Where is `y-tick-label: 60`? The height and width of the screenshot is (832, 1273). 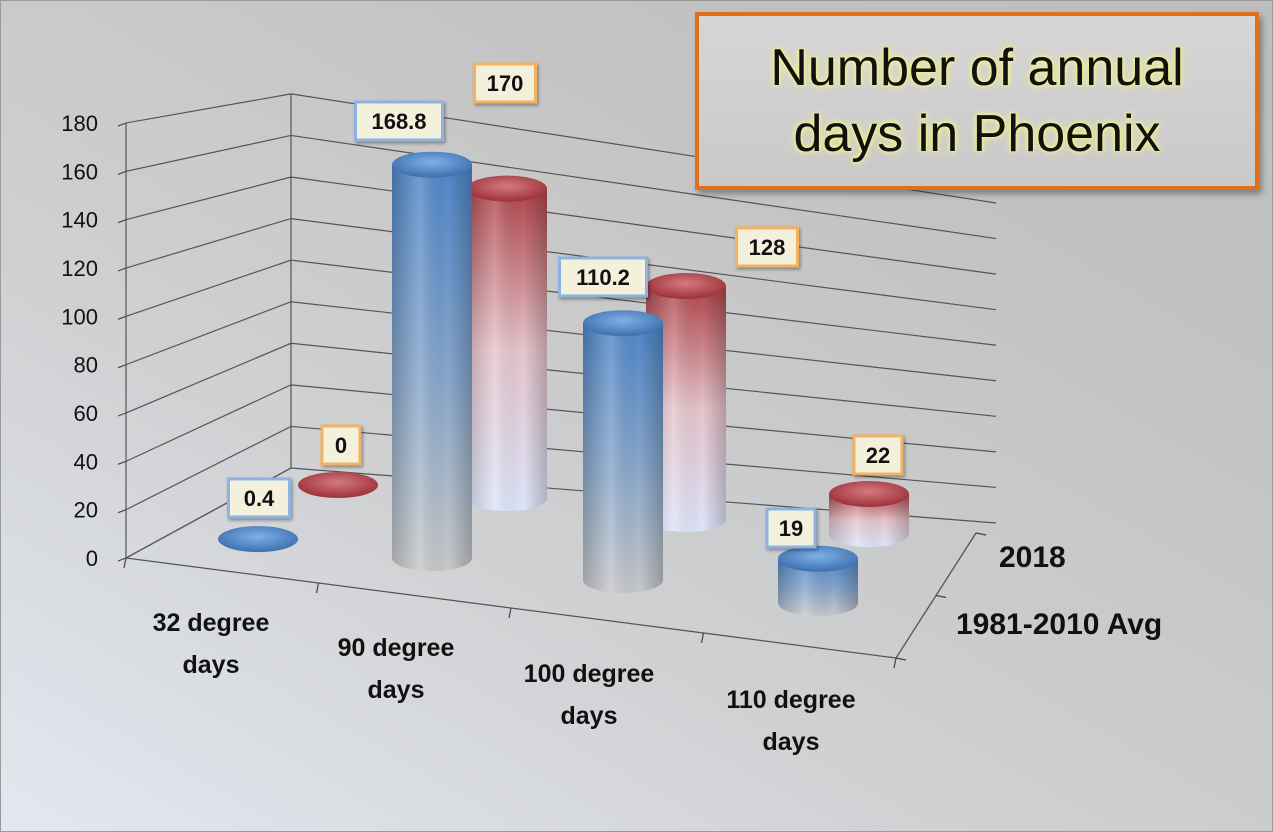
y-tick-label: 60 is located at coordinates (86, 413).